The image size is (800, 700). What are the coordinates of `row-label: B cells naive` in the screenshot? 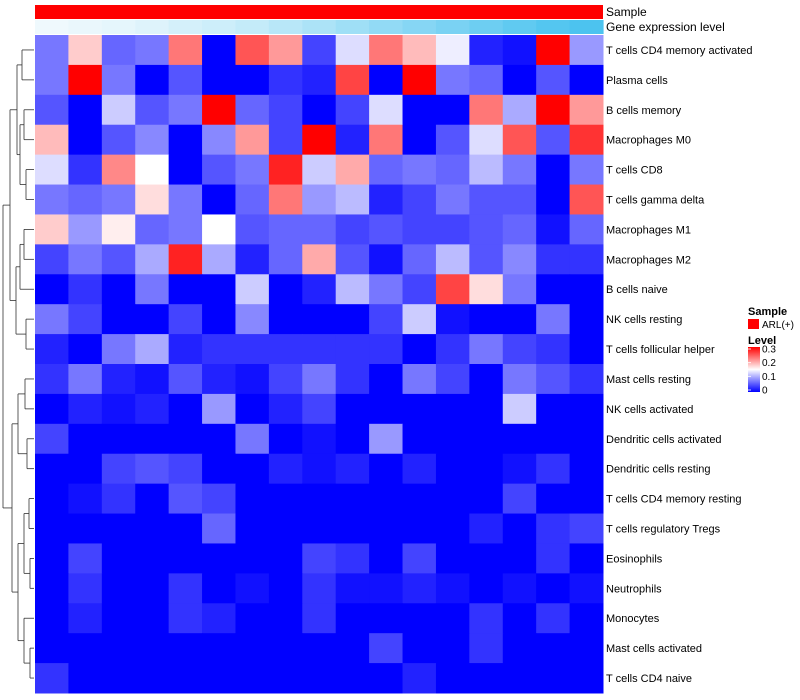 It's located at (637, 290).